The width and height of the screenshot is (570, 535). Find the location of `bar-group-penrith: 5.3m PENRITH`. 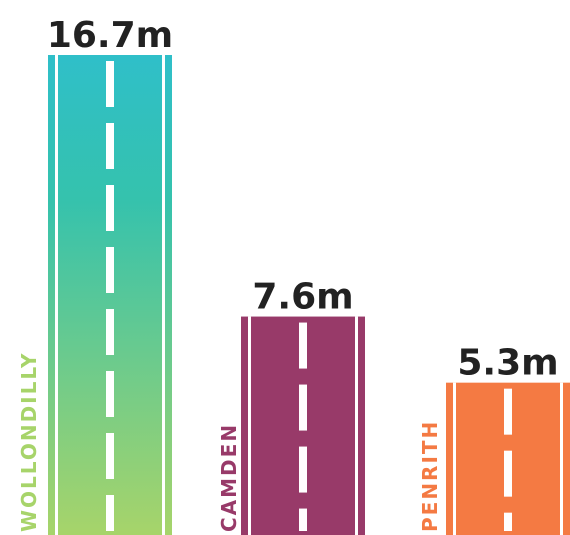

bar-group-penrith: 5.3m PENRITH is located at coordinates (494, 439).